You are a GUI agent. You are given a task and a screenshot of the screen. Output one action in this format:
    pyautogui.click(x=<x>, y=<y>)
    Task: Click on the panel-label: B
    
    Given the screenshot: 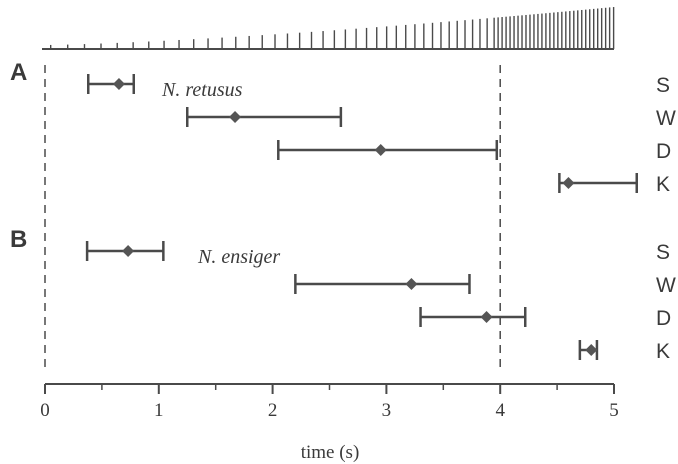 What is the action you would take?
    pyautogui.click(x=18, y=239)
    